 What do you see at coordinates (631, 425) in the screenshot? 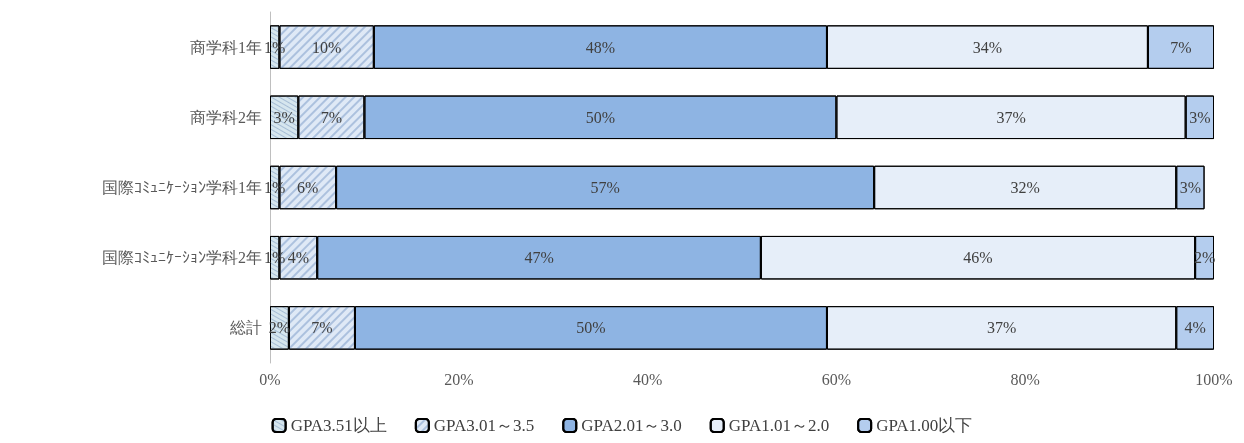
I see `legend-label: GPA2.01～3.0` at bounding box center [631, 425].